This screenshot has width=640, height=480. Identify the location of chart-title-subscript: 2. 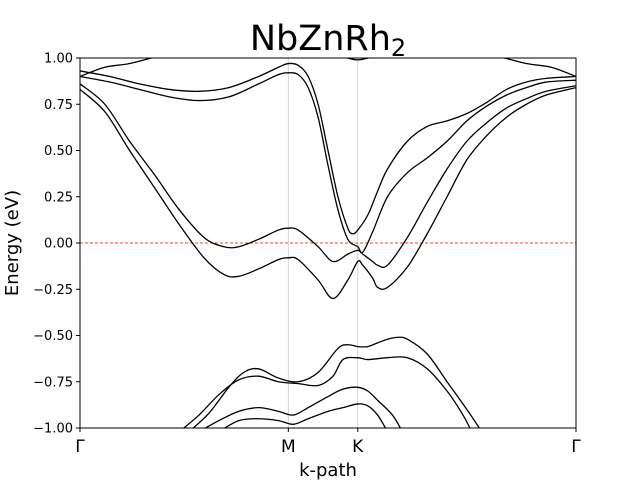
(398, 48).